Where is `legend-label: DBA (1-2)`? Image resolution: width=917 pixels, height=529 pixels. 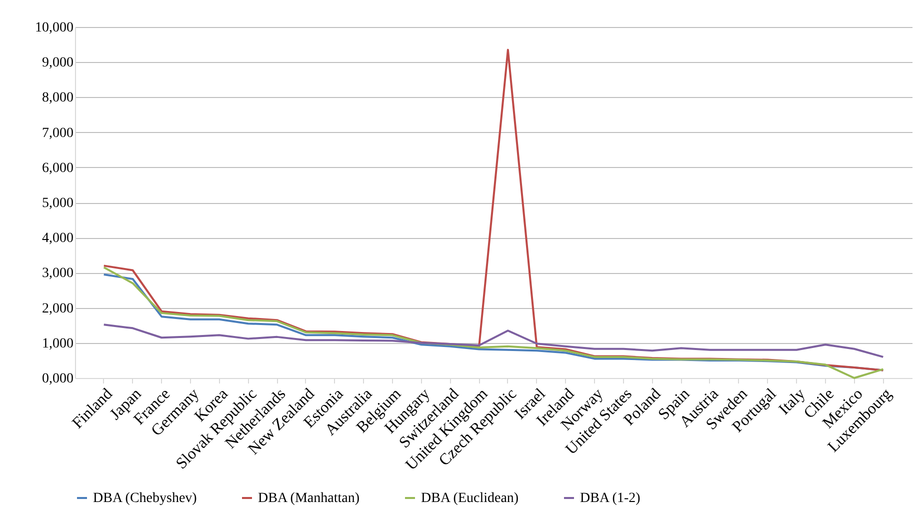
legend-label: DBA (1-2) is located at coordinates (610, 498).